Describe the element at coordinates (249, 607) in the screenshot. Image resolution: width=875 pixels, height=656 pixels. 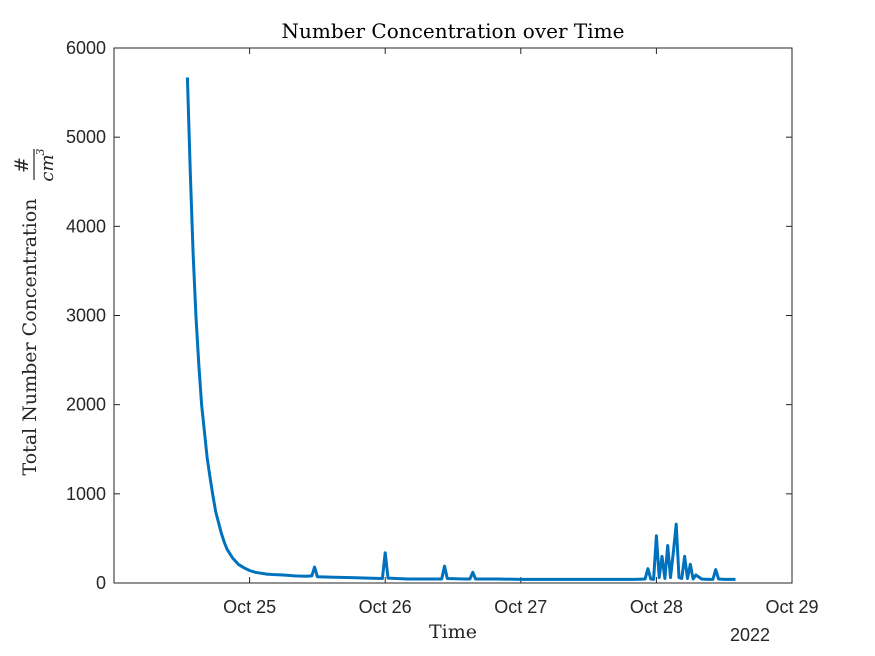
I see `x-tick-label: Oct 25` at that location.